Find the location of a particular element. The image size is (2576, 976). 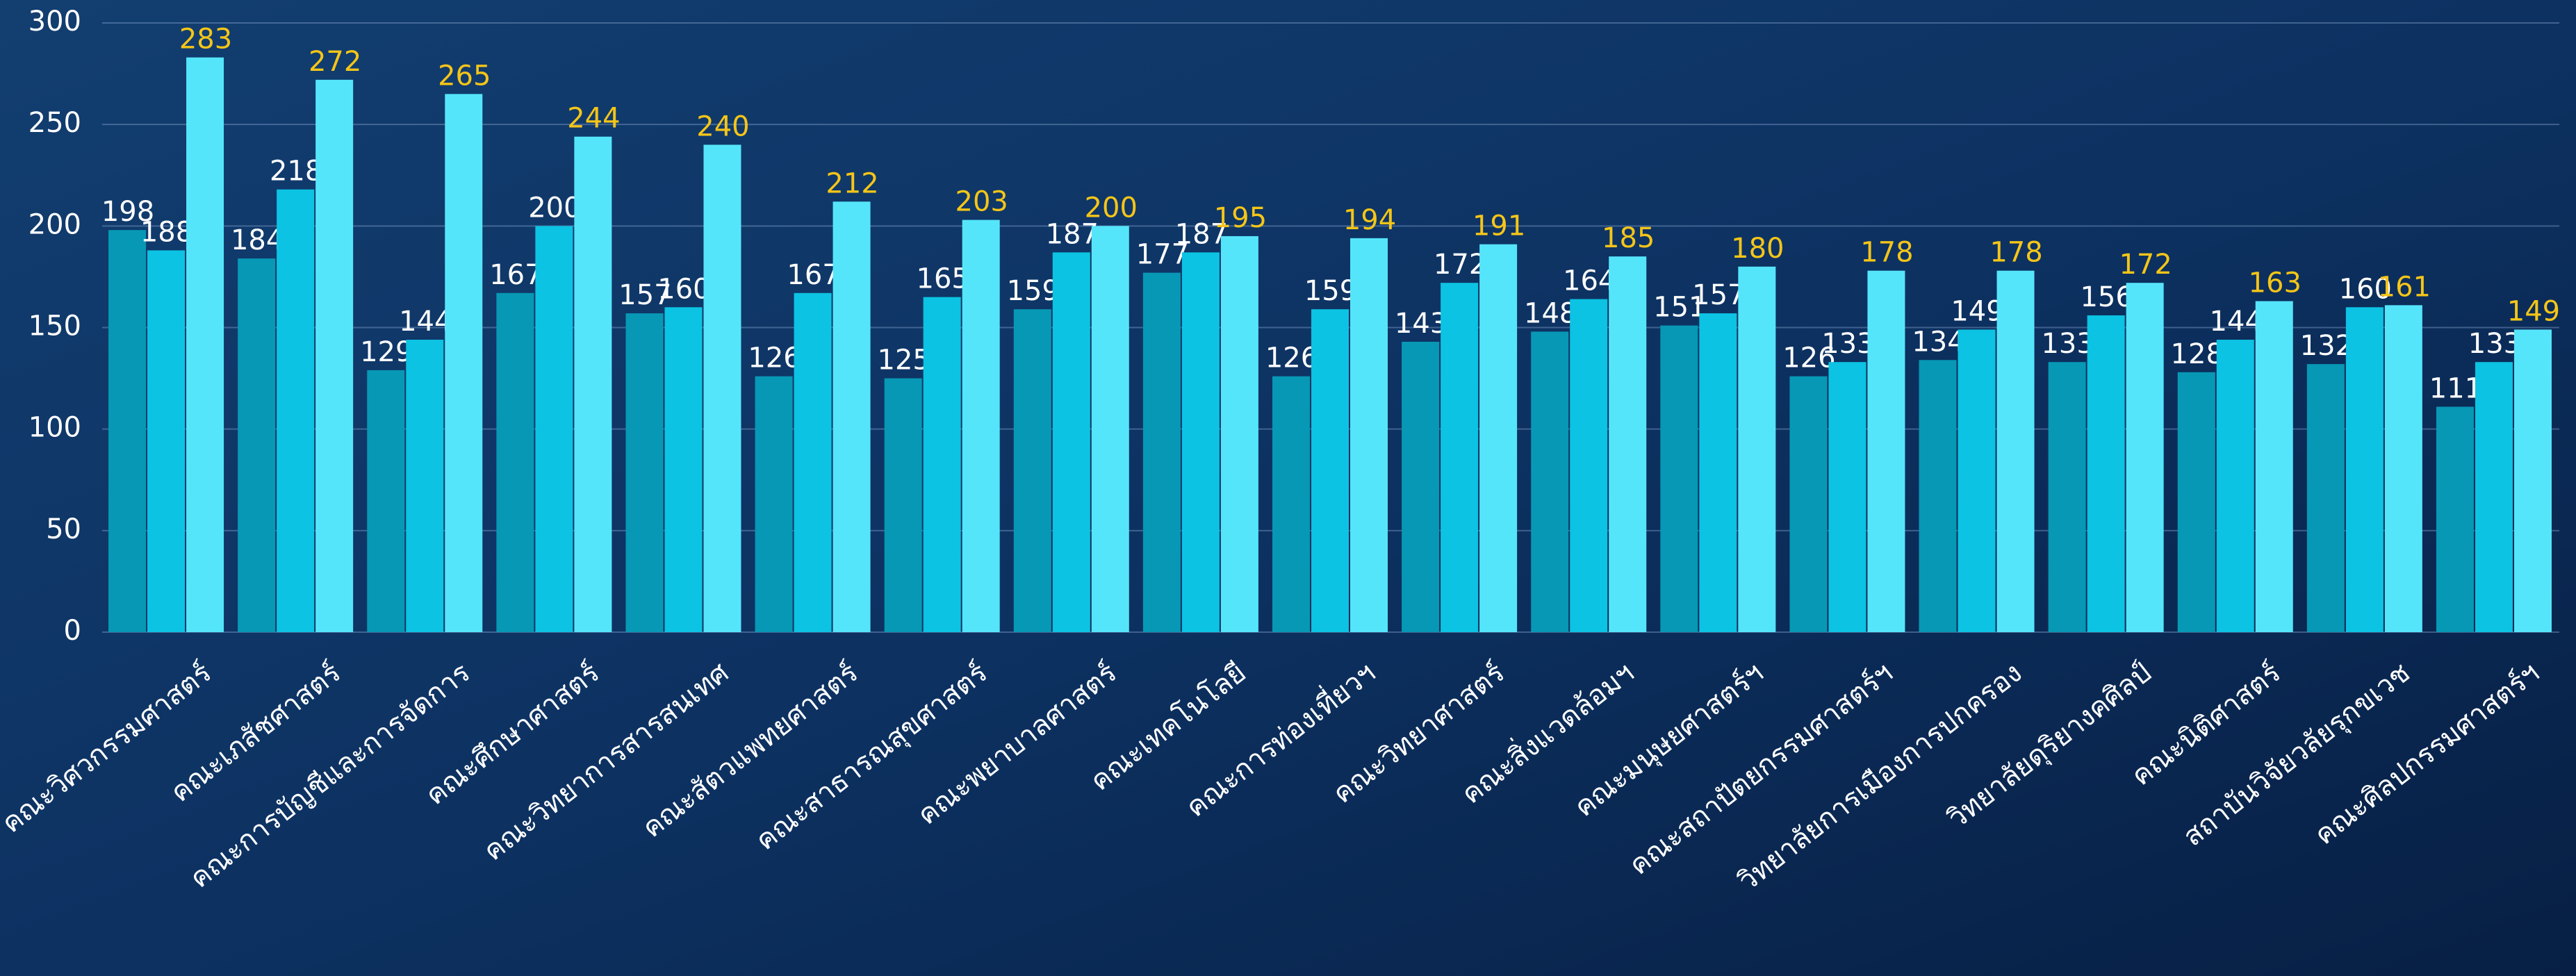

value-label: 191 is located at coordinates (1499, 226).